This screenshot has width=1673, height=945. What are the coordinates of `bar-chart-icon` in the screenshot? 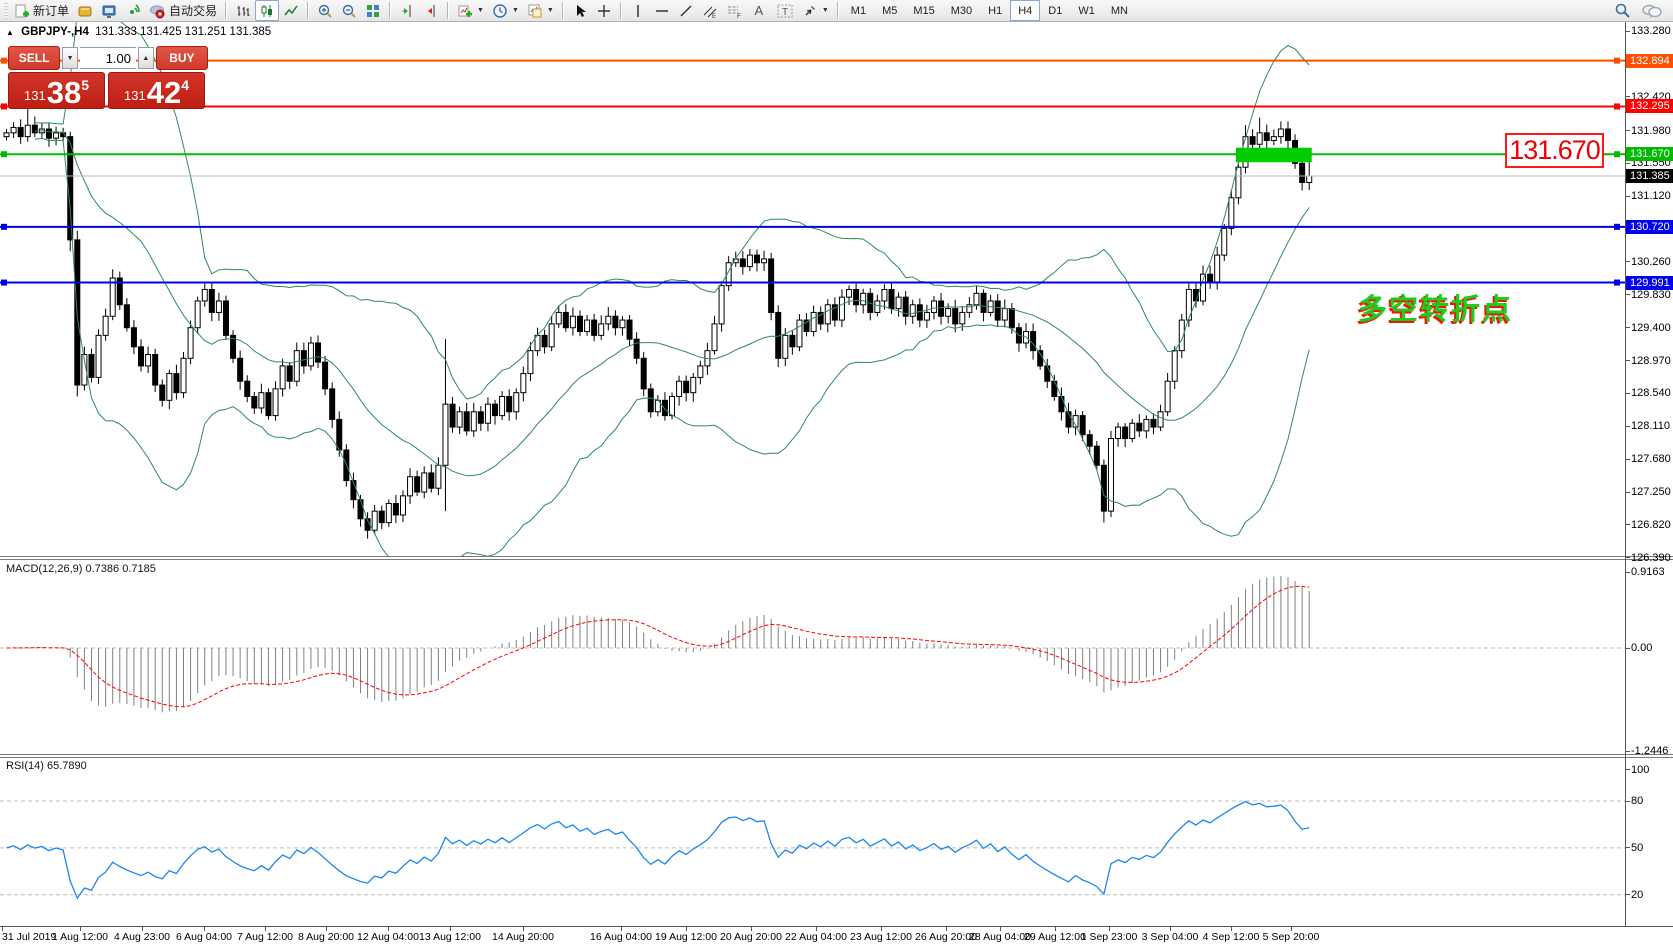 It's located at (243, 10).